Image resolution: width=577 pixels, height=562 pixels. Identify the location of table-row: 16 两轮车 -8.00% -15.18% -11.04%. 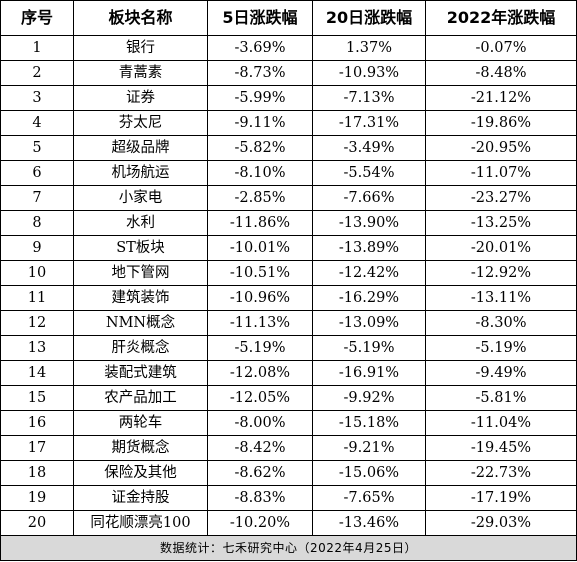
(288, 423).